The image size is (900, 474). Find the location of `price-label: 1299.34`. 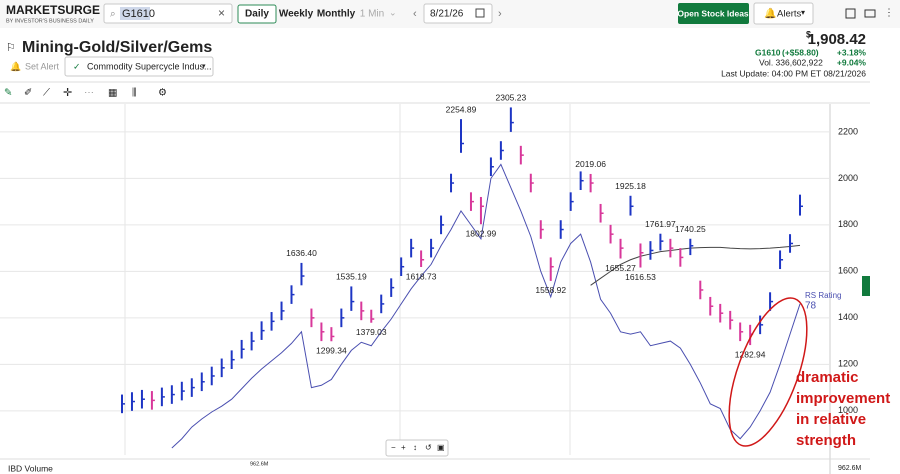

price-label: 1299.34 is located at coordinates (331, 351).